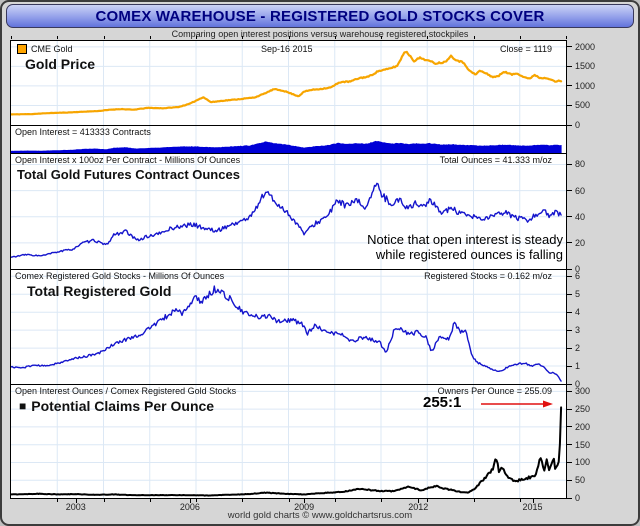 This screenshot has height=526, width=640. What do you see at coordinates (585, 85) in the screenshot?
I see `y-tick-label: 1000` at bounding box center [585, 85].